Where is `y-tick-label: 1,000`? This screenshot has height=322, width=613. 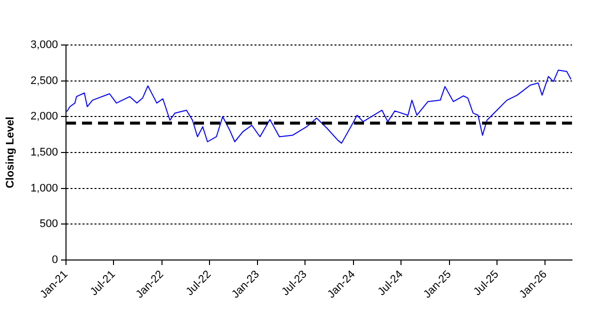 y-tick-label: 1,000 is located at coordinates (44, 188).